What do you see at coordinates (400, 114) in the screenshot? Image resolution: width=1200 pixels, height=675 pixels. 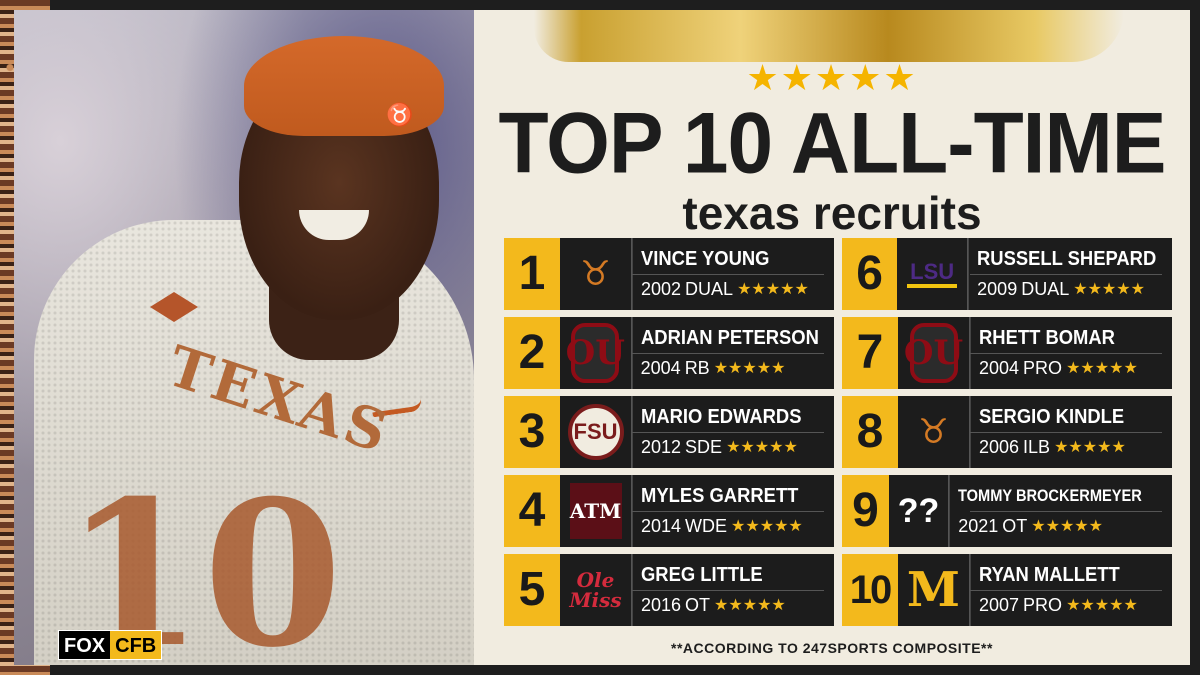 I see `headband-longhorn-icon: ♉` at bounding box center [400, 114].